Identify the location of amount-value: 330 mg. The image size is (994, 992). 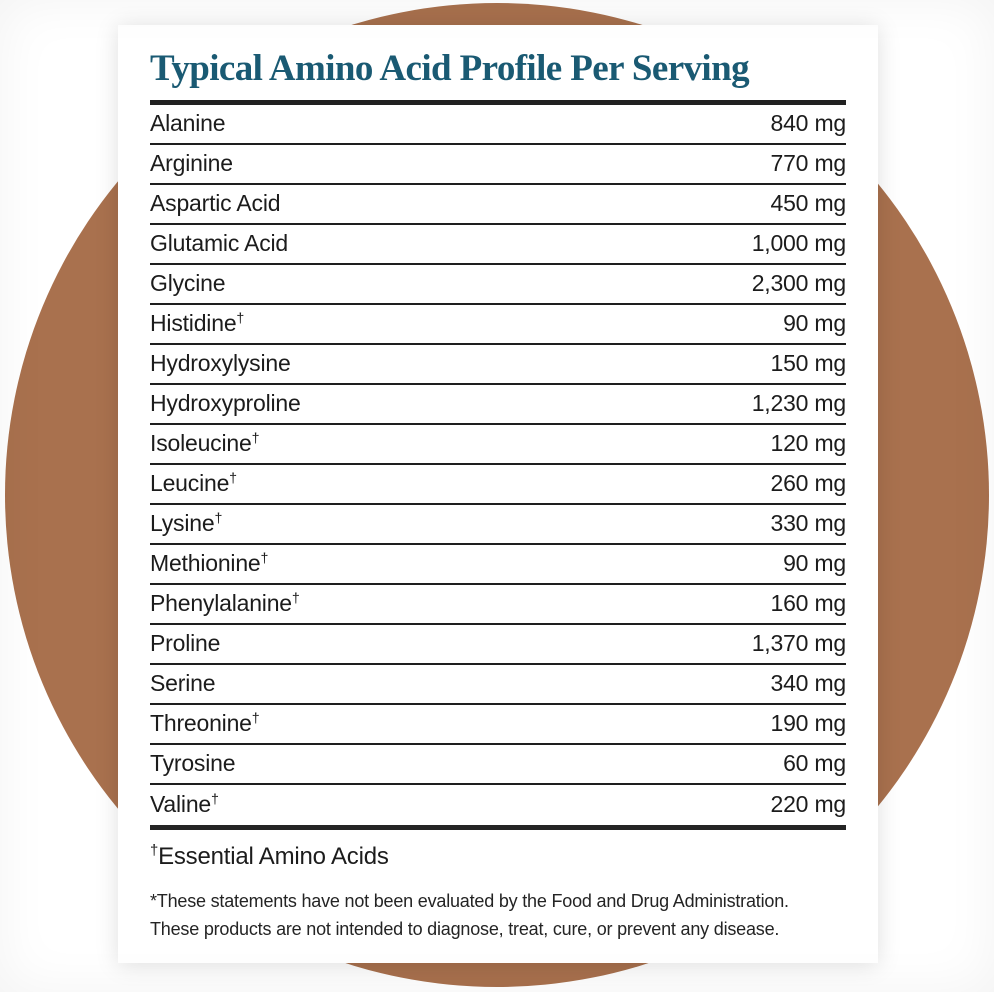
(808, 523).